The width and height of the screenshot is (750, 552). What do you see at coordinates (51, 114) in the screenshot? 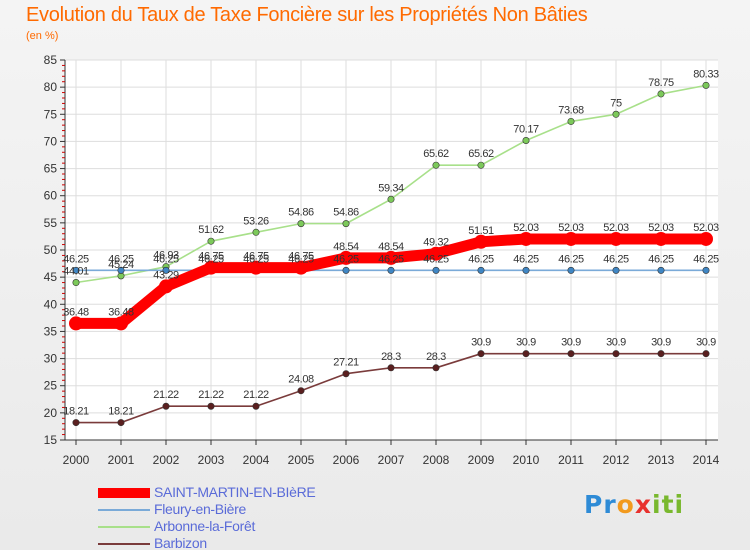
I see `y-tick-label: 75` at bounding box center [51, 114].